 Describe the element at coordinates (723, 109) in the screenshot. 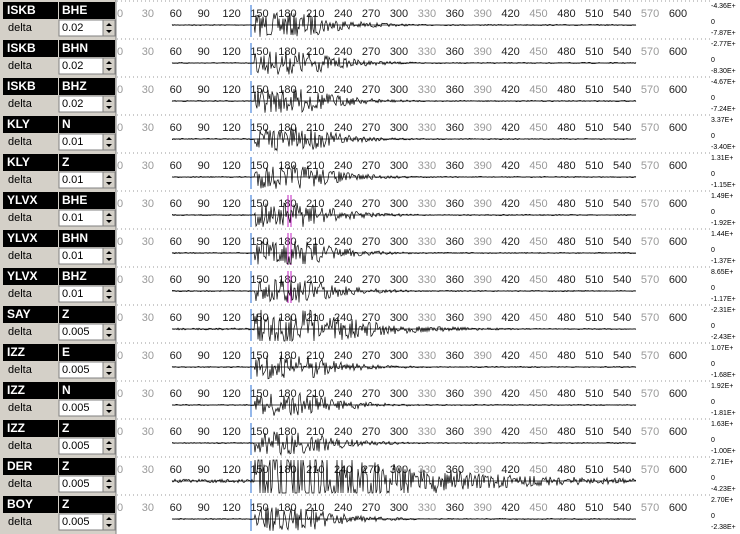

I see `amp-min: -7.24E+` at that location.